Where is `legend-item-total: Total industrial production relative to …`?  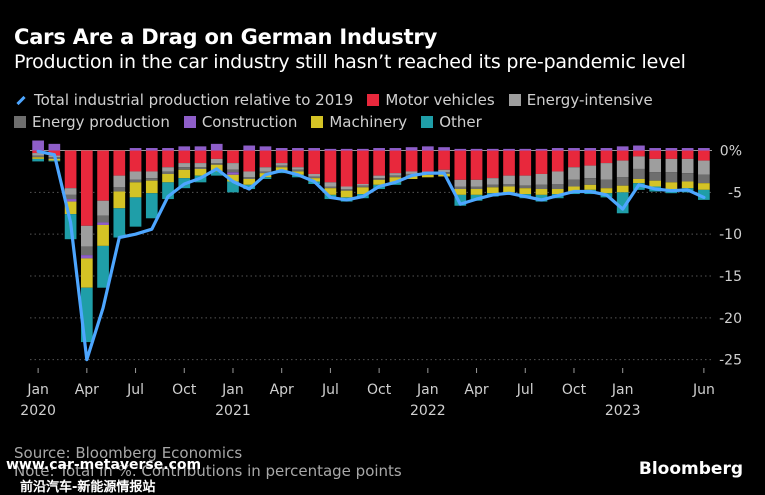
legend-item-total: Total industrial production relative to … is located at coordinates (183, 100).